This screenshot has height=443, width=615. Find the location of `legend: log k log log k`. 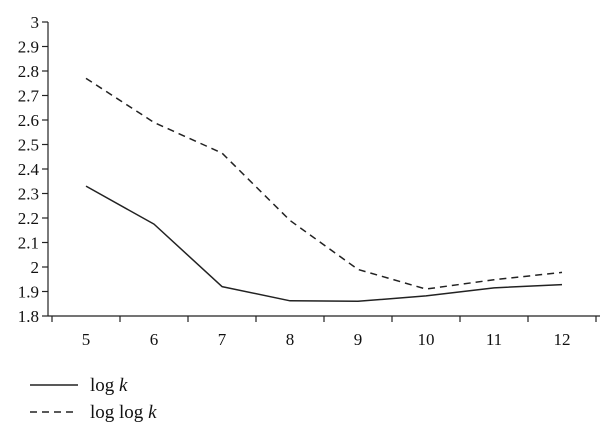

legend: log k log log k is located at coordinates (93, 399).